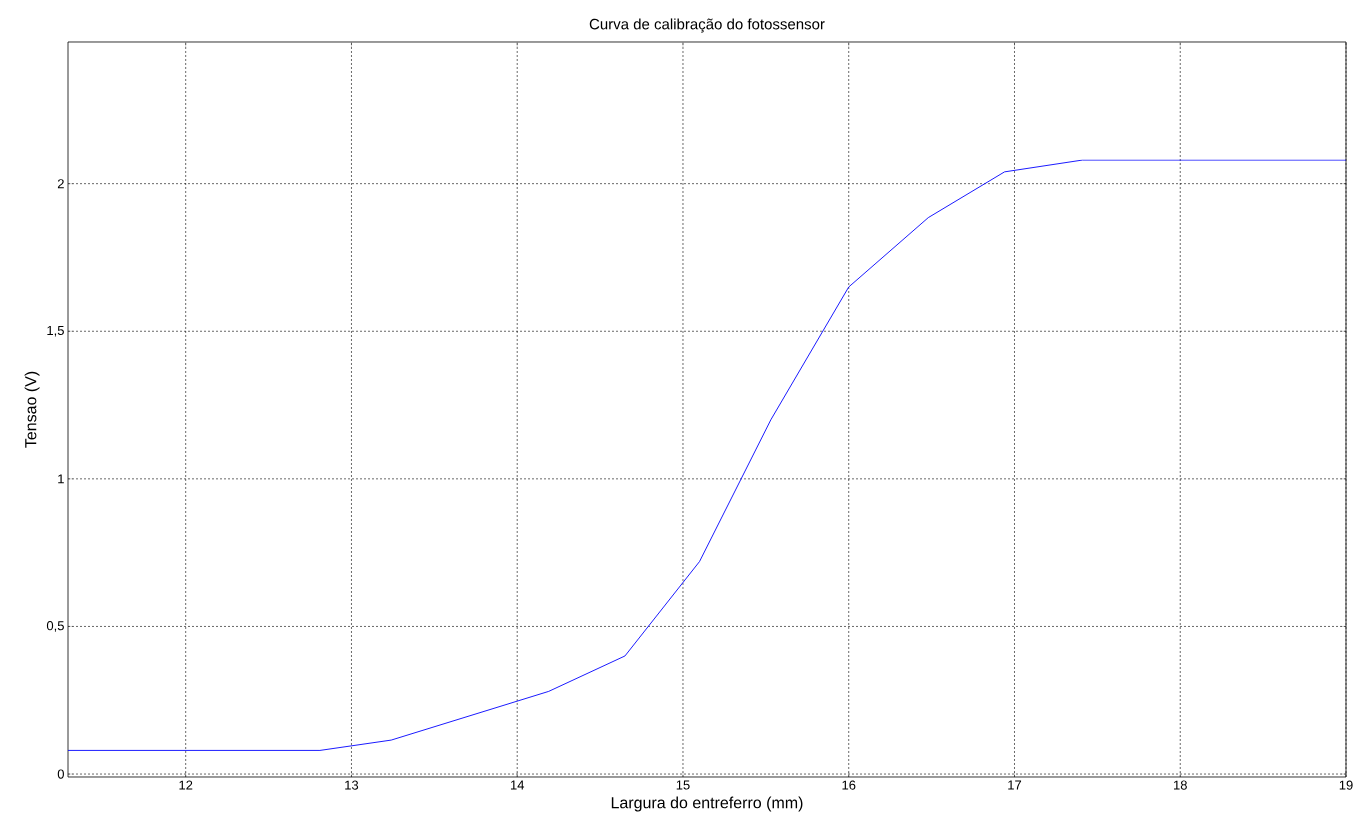 Image resolution: width=1368 pixels, height=837 pixels. What do you see at coordinates (849, 785) in the screenshot?
I see `x-tick-label: 16` at bounding box center [849, 785].